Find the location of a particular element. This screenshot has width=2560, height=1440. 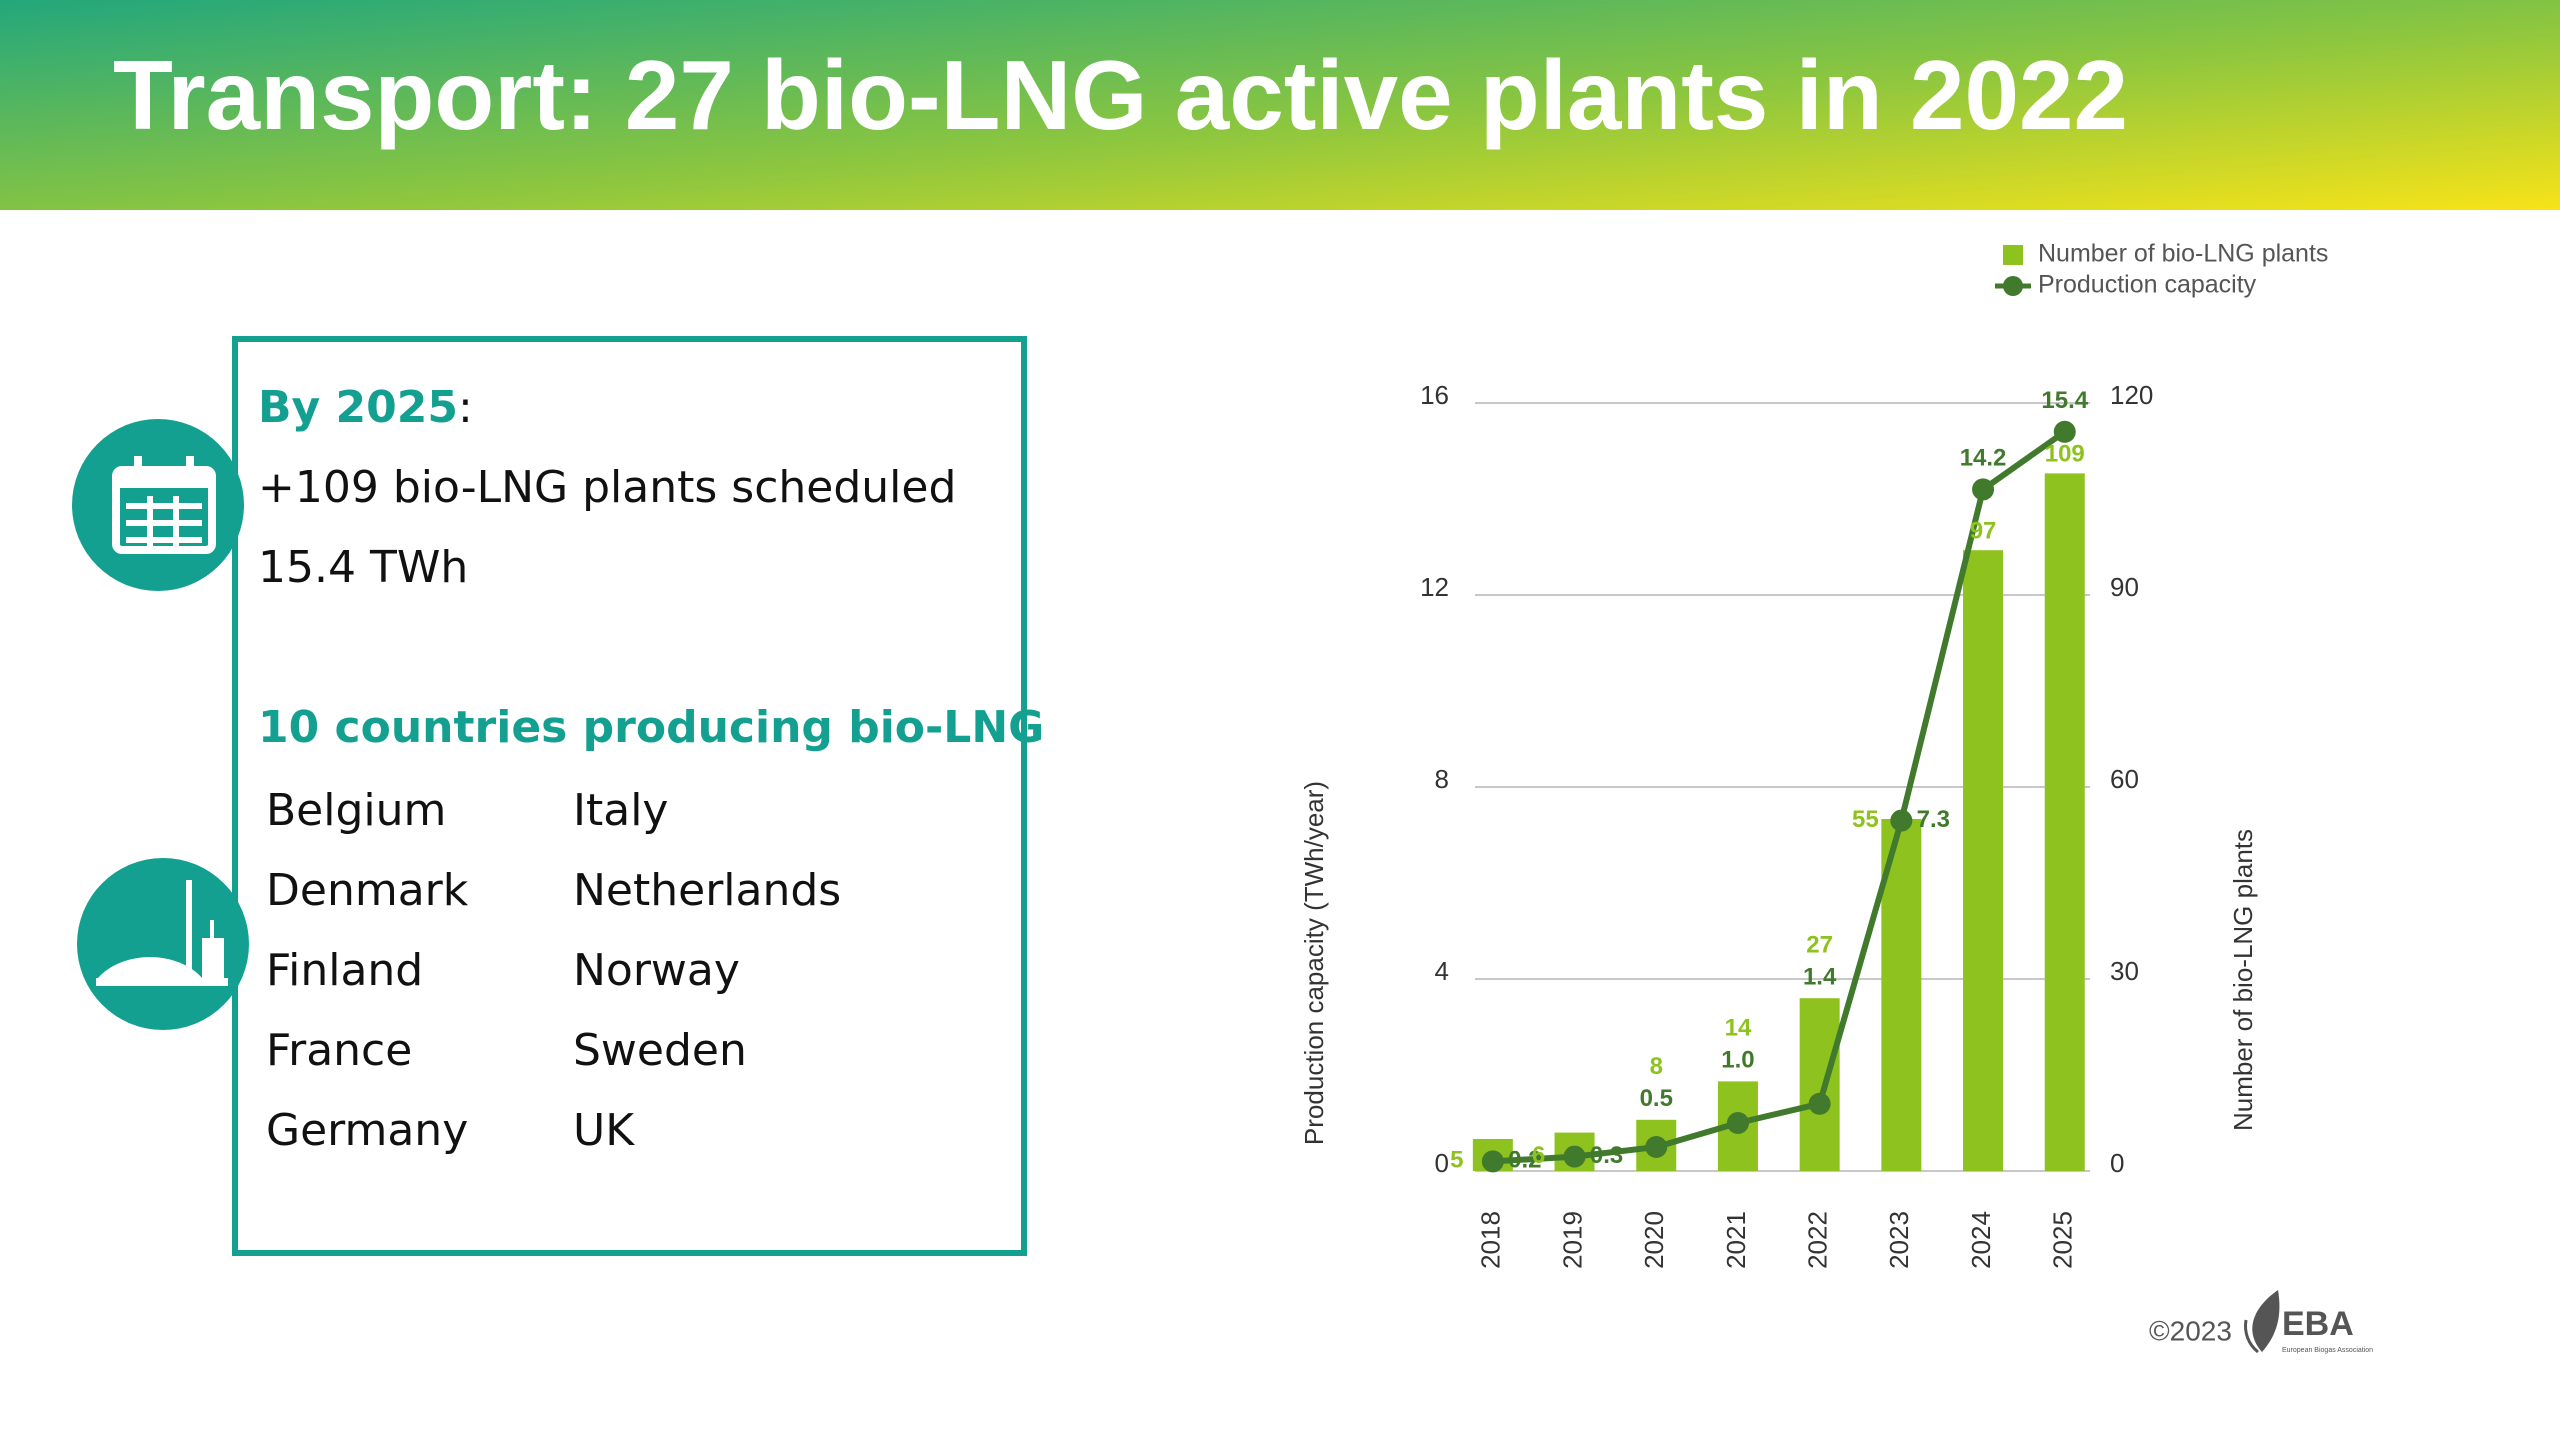

country: UK is located at coordinates (604, 1130).